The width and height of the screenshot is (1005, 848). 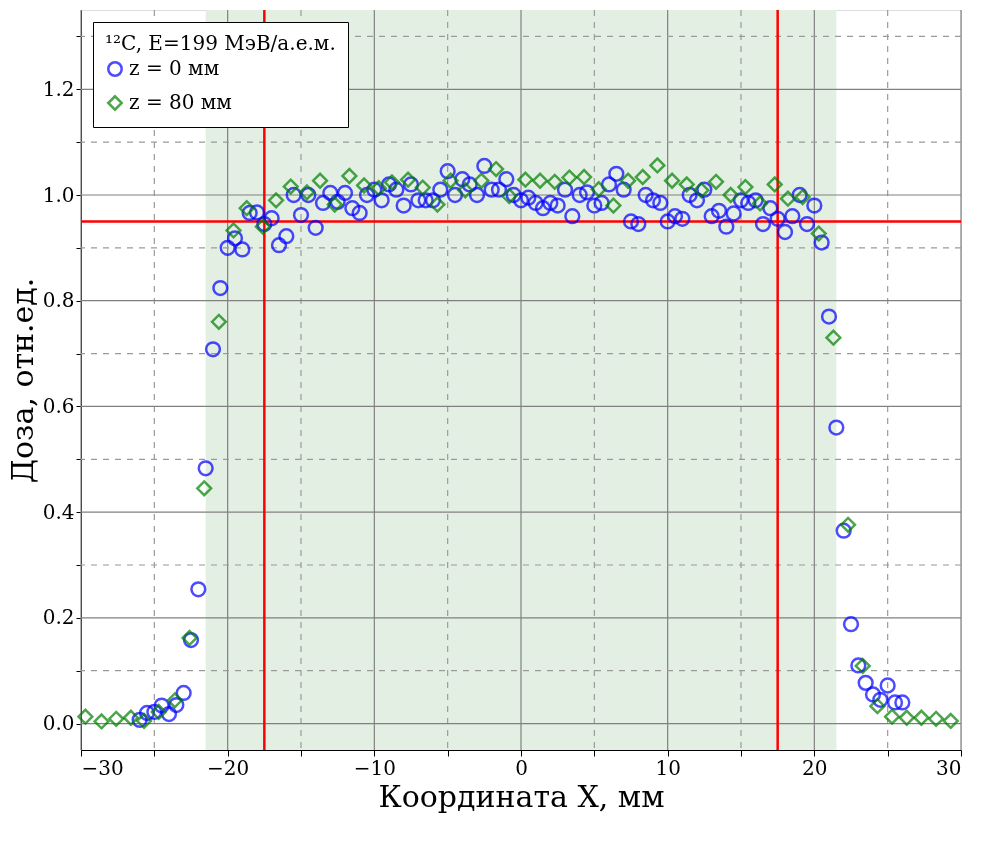 What do you see at coordinates (58, 300) in the screenshot?
I see `y-tick-label: 0.8` at bounding box center [58, 300].